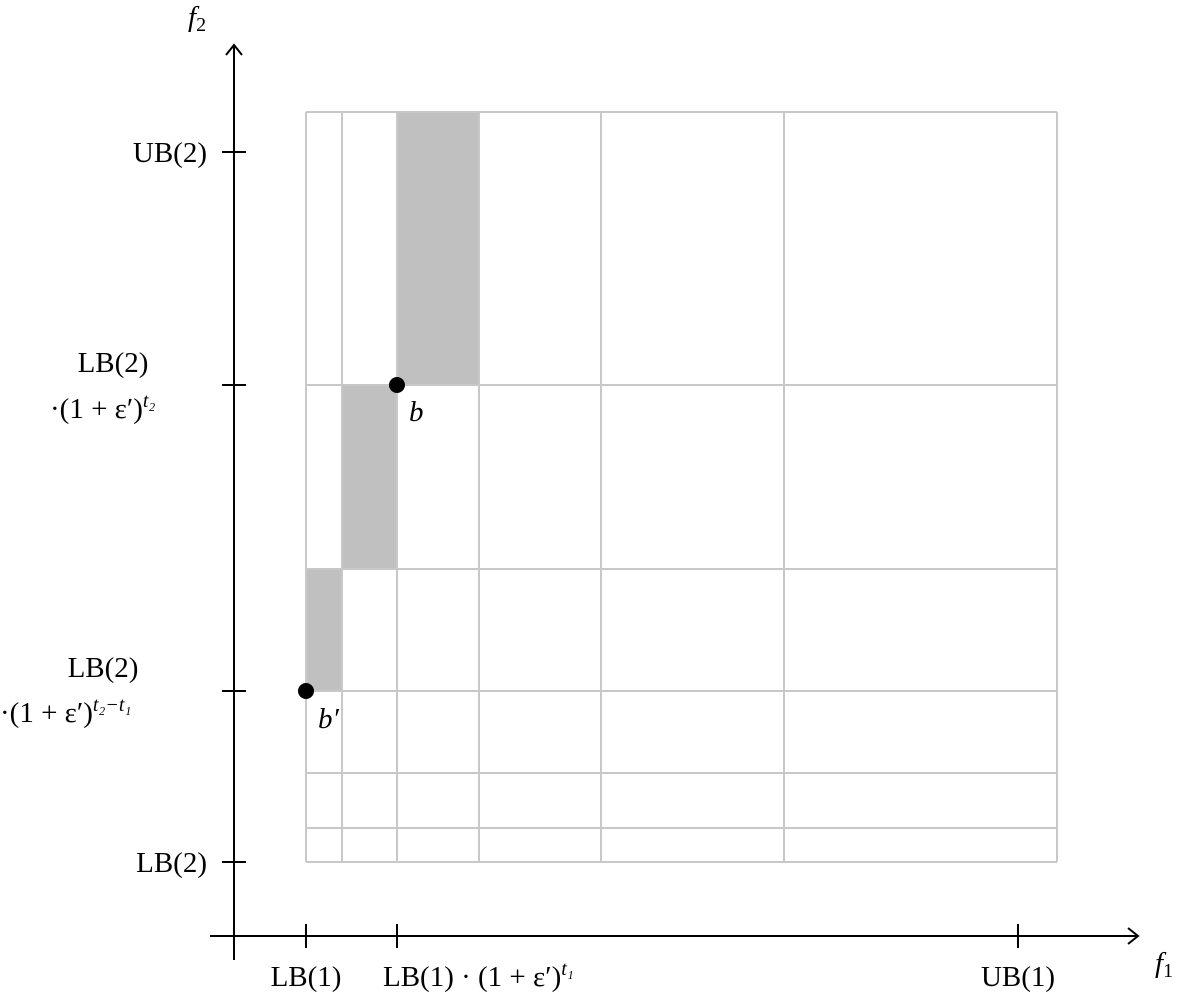  What do you see at coordinates (1018, 977) in the screenshot?
I see `x-tick-label: UB(1)` at bounding box center [1018, 977].